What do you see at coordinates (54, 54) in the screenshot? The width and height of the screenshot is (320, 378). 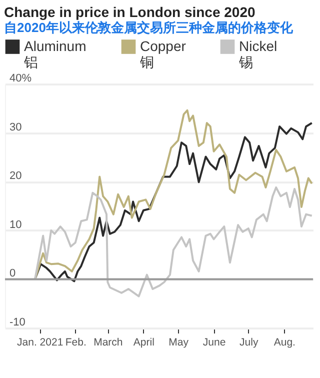 I see `legend-label: Aluminum 铝` at bounding box center [54, 54].